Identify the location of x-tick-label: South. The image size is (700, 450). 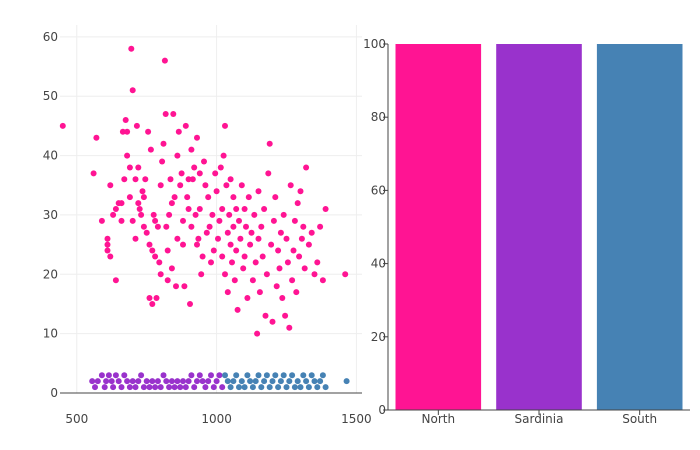
(639, 419).